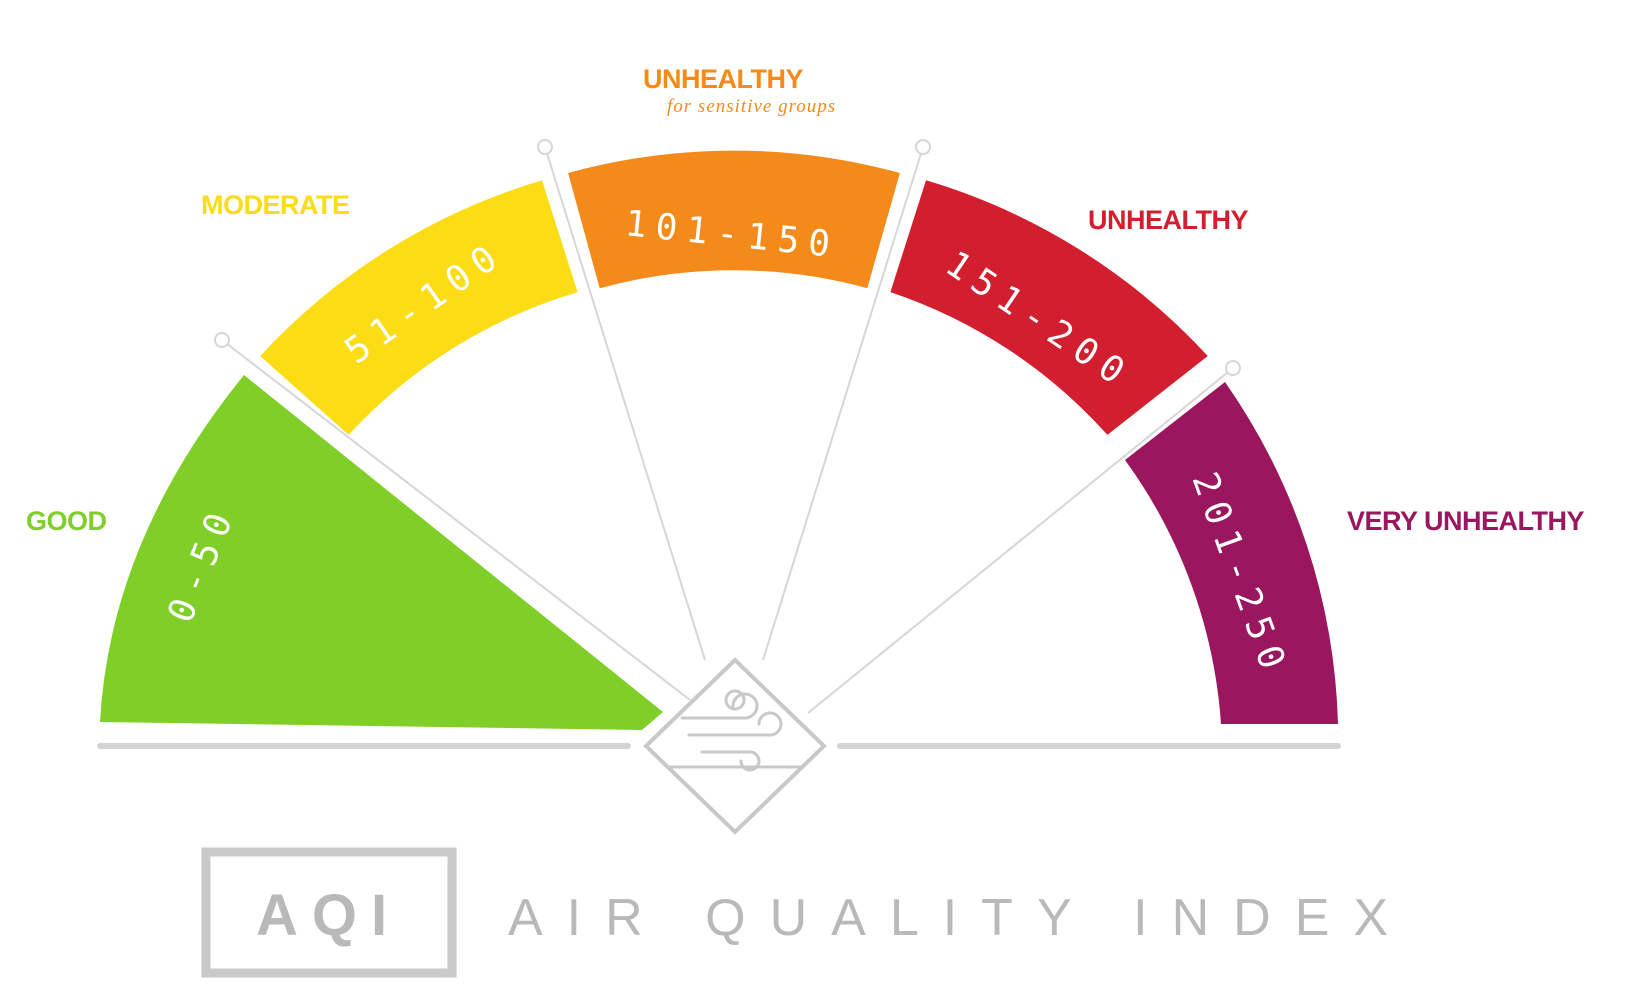 The width and height of the screenshot is (1639, 1007). What do you see at coordinates (723, 79) in the screenshot?
I see `category-label-unhealthy-sensitive: UNHEALTHY` at bounding box center [723, 79].